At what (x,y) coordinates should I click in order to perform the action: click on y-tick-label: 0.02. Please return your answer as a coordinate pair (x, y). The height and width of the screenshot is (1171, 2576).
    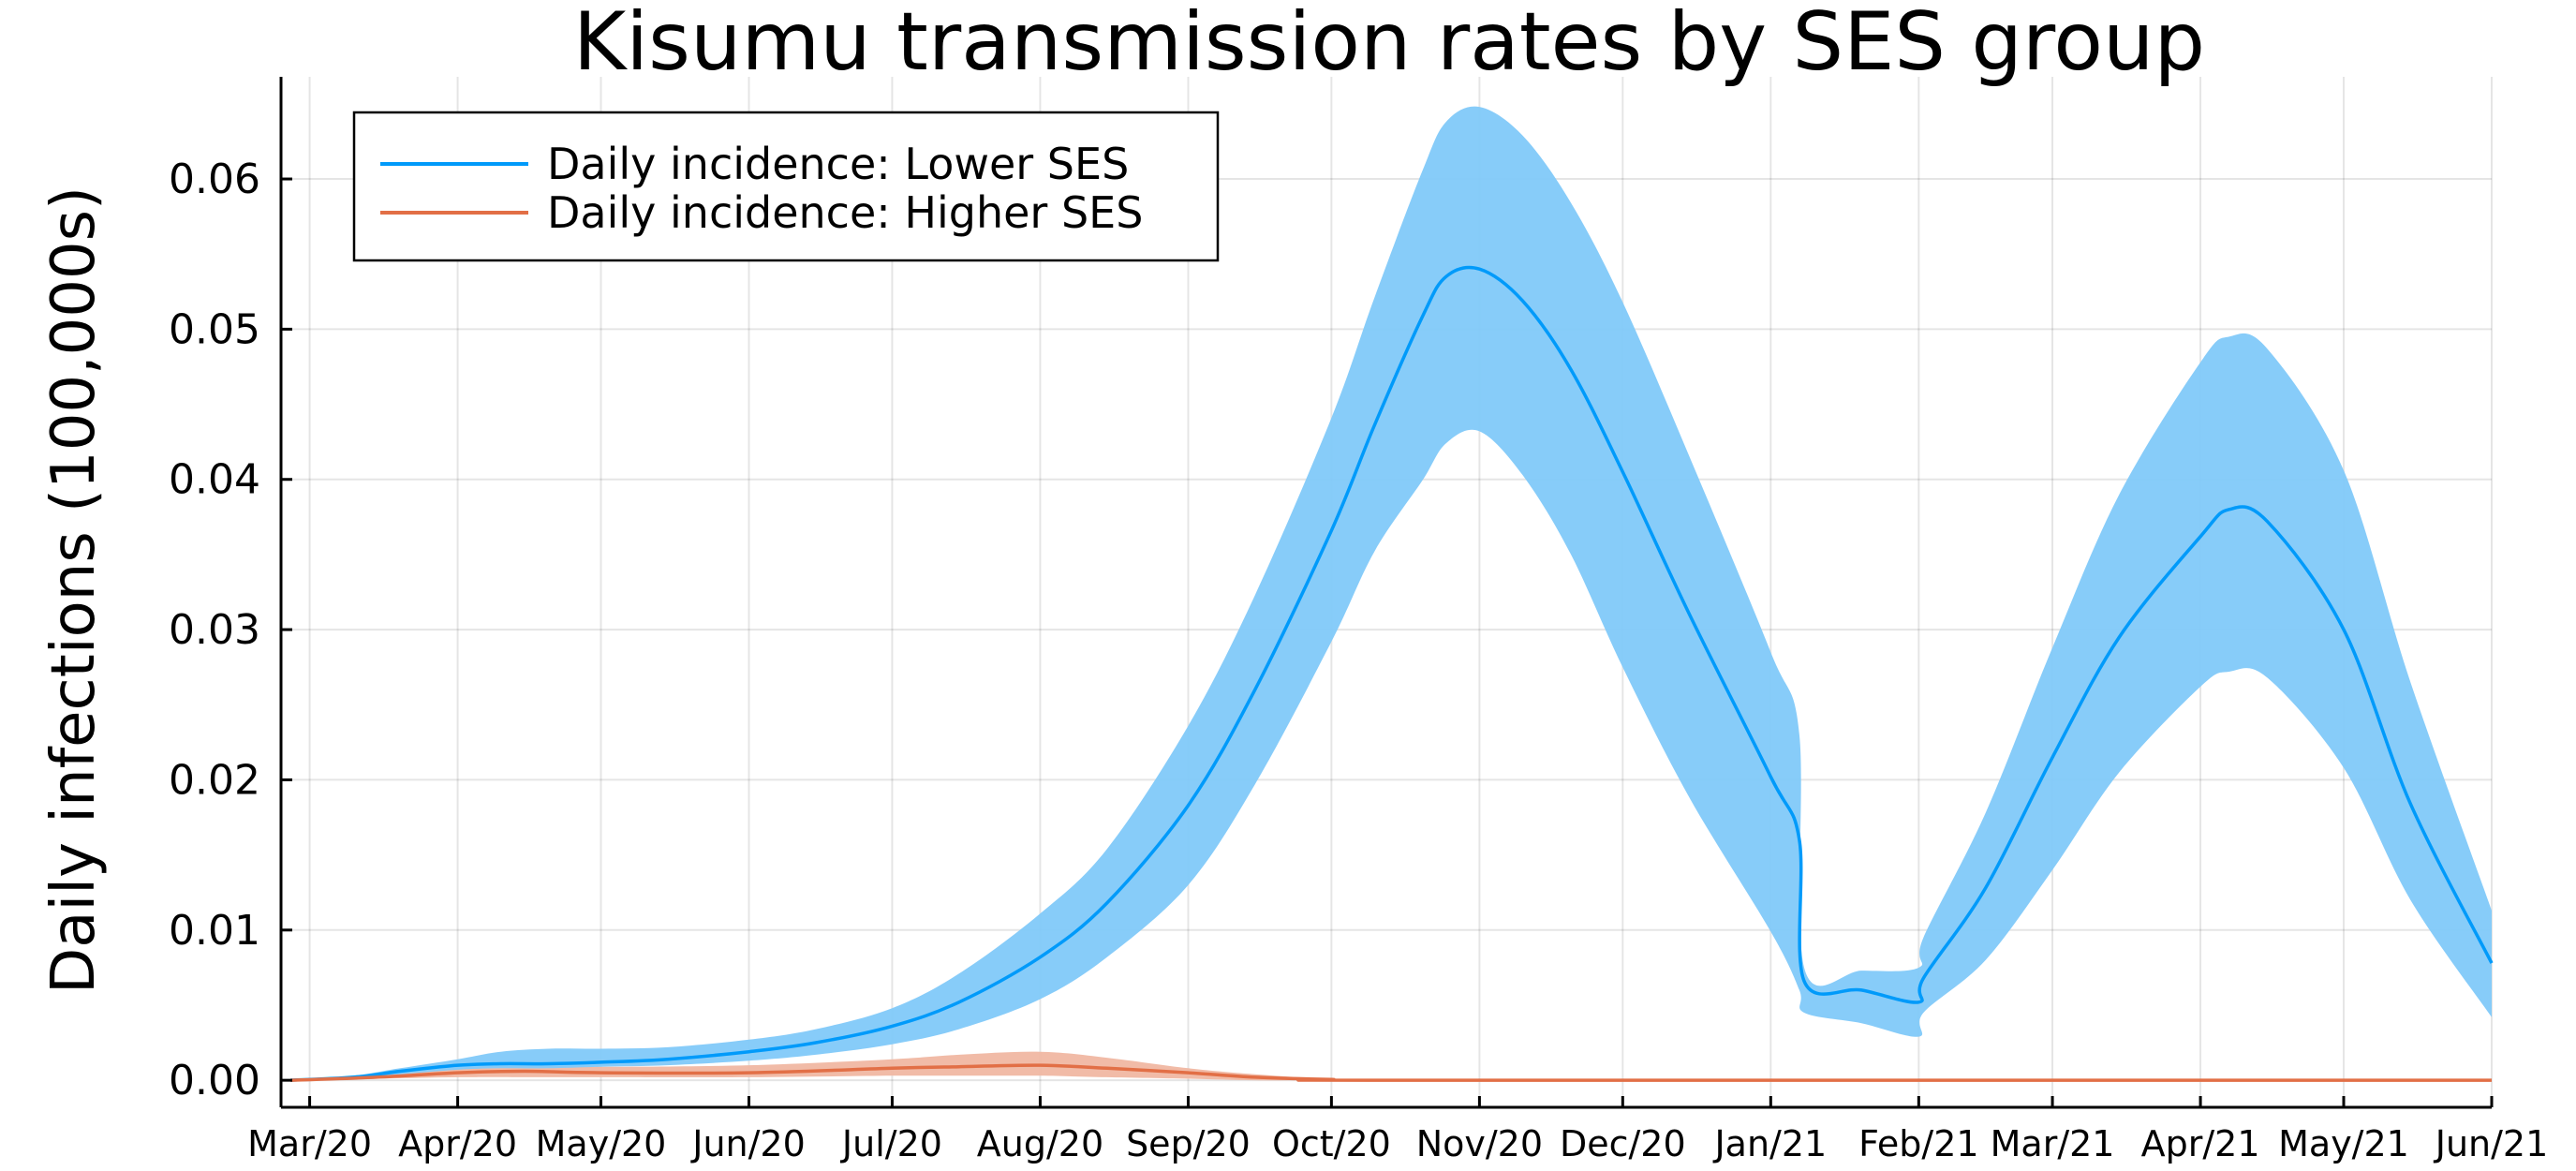
    Looking at the image, I should click on (214, 780).